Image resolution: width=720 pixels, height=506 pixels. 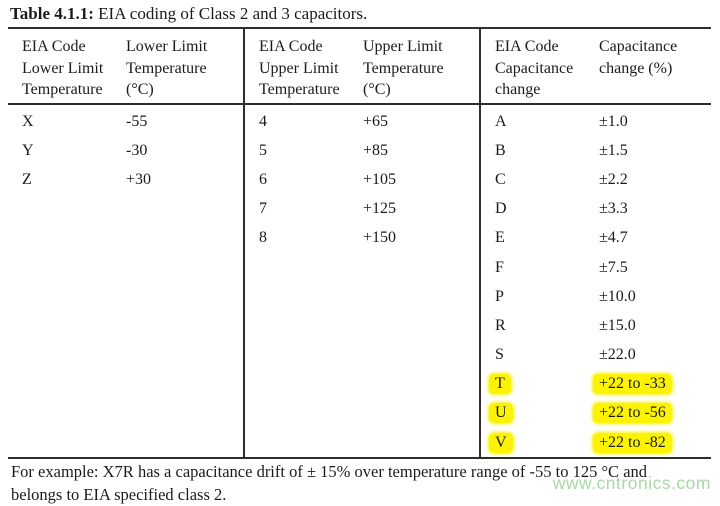 What do you see at coordinates (540, 209) in the screenshot?
I see `code-cell: D` at bounding box center [540, 209].